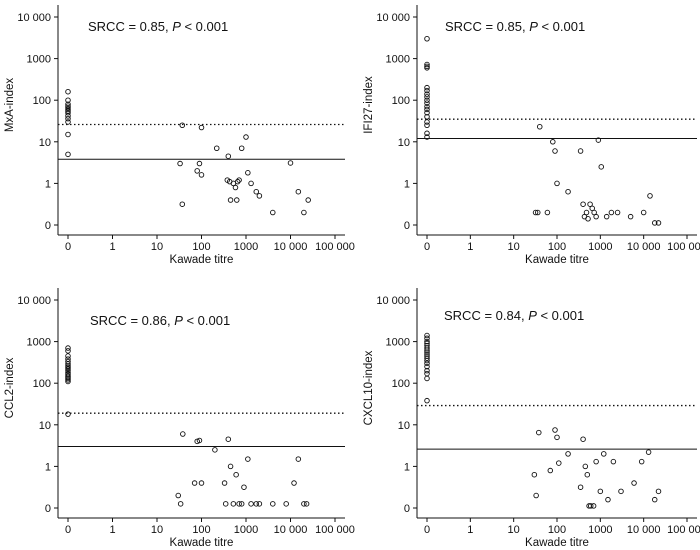 The width and height of the screenshot is (700, 550). What do you see at coordinates (369, 105) in the screenshot?
I see `y-axis-title: IFI27-index` at bounding box center [369, 105].